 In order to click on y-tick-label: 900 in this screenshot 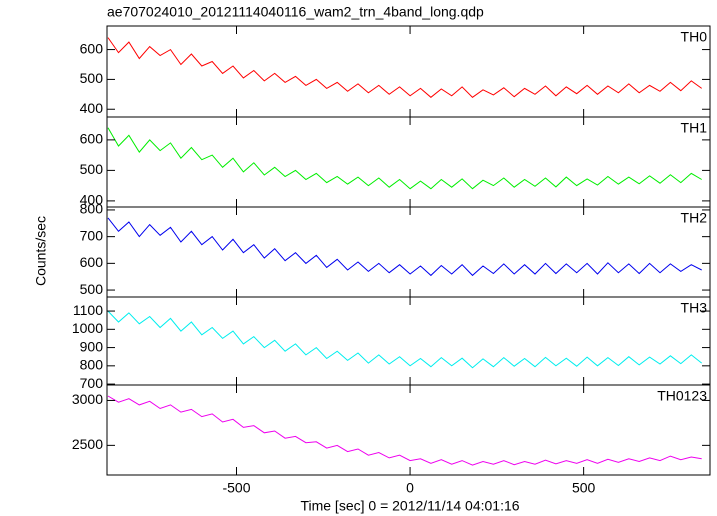, I will do `click(92, 346)`.